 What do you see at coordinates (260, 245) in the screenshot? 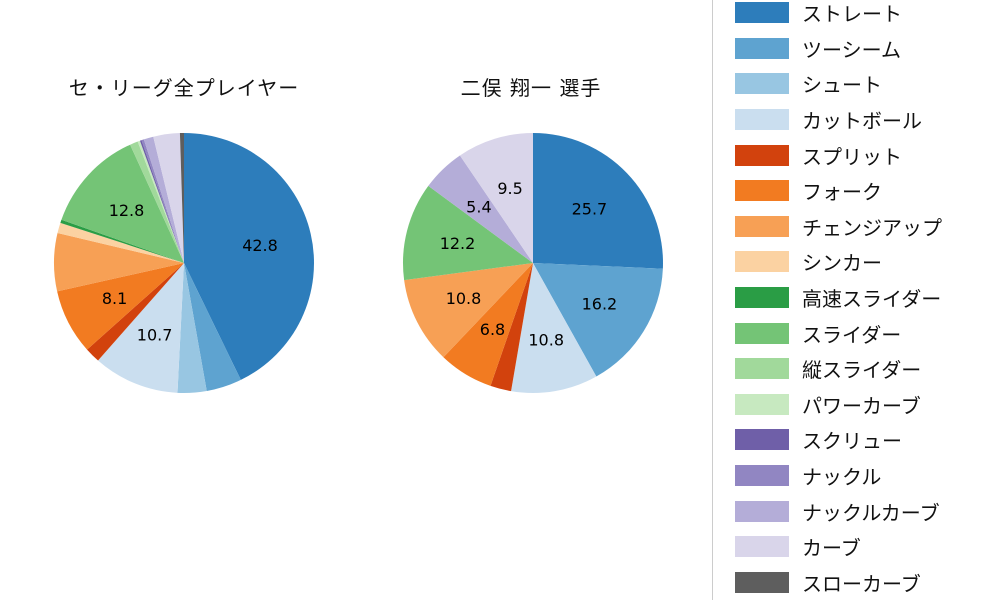
I see `pie-slice-value-label: 42.8` at bounding box center [260, 245].